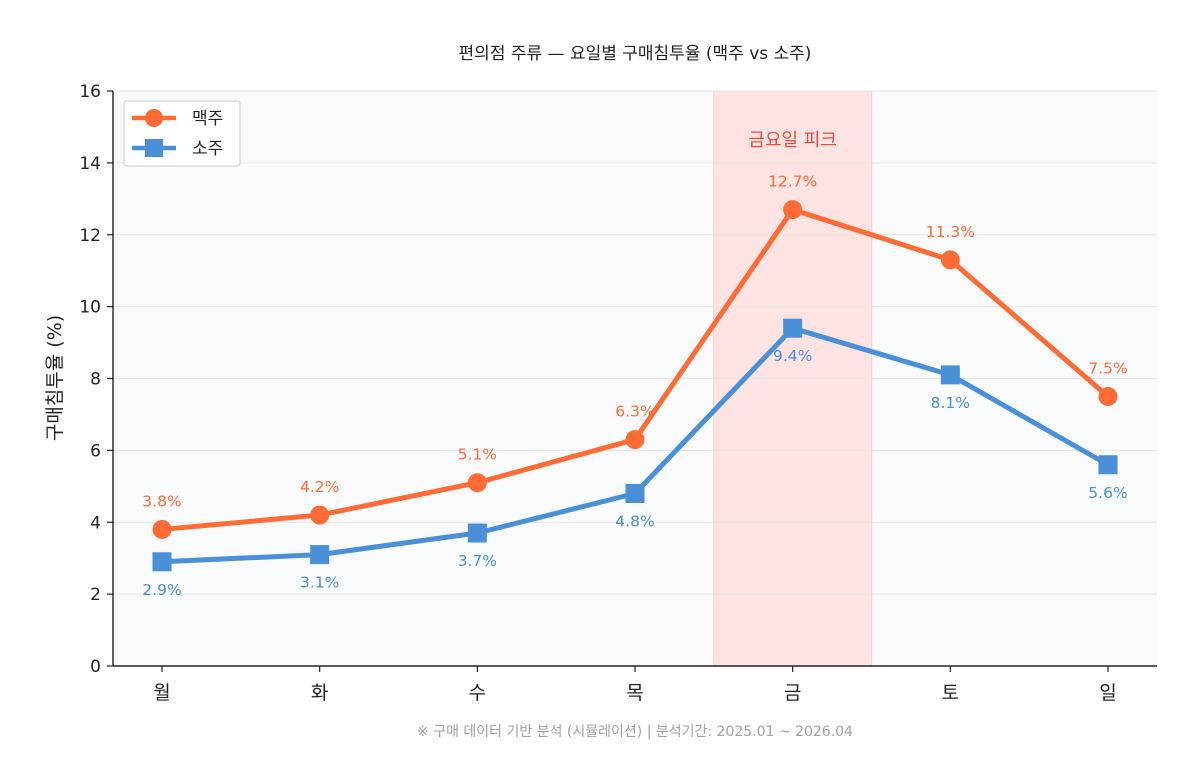 This screenshot has width=1200, height=784. What do you see at coordinates (792, 356) in the screenshot?
I see `data-label: 9.4%` at bounding box center [792, 356].